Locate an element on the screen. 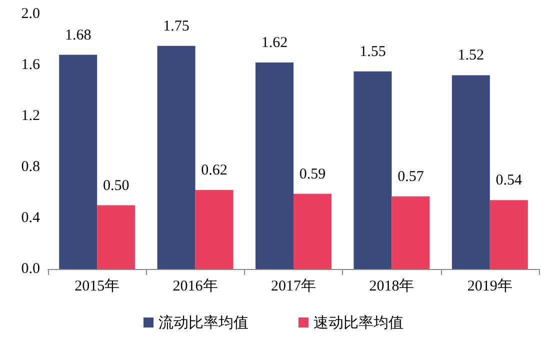  data-label: 1.62 is located at coordinates (274, 42).